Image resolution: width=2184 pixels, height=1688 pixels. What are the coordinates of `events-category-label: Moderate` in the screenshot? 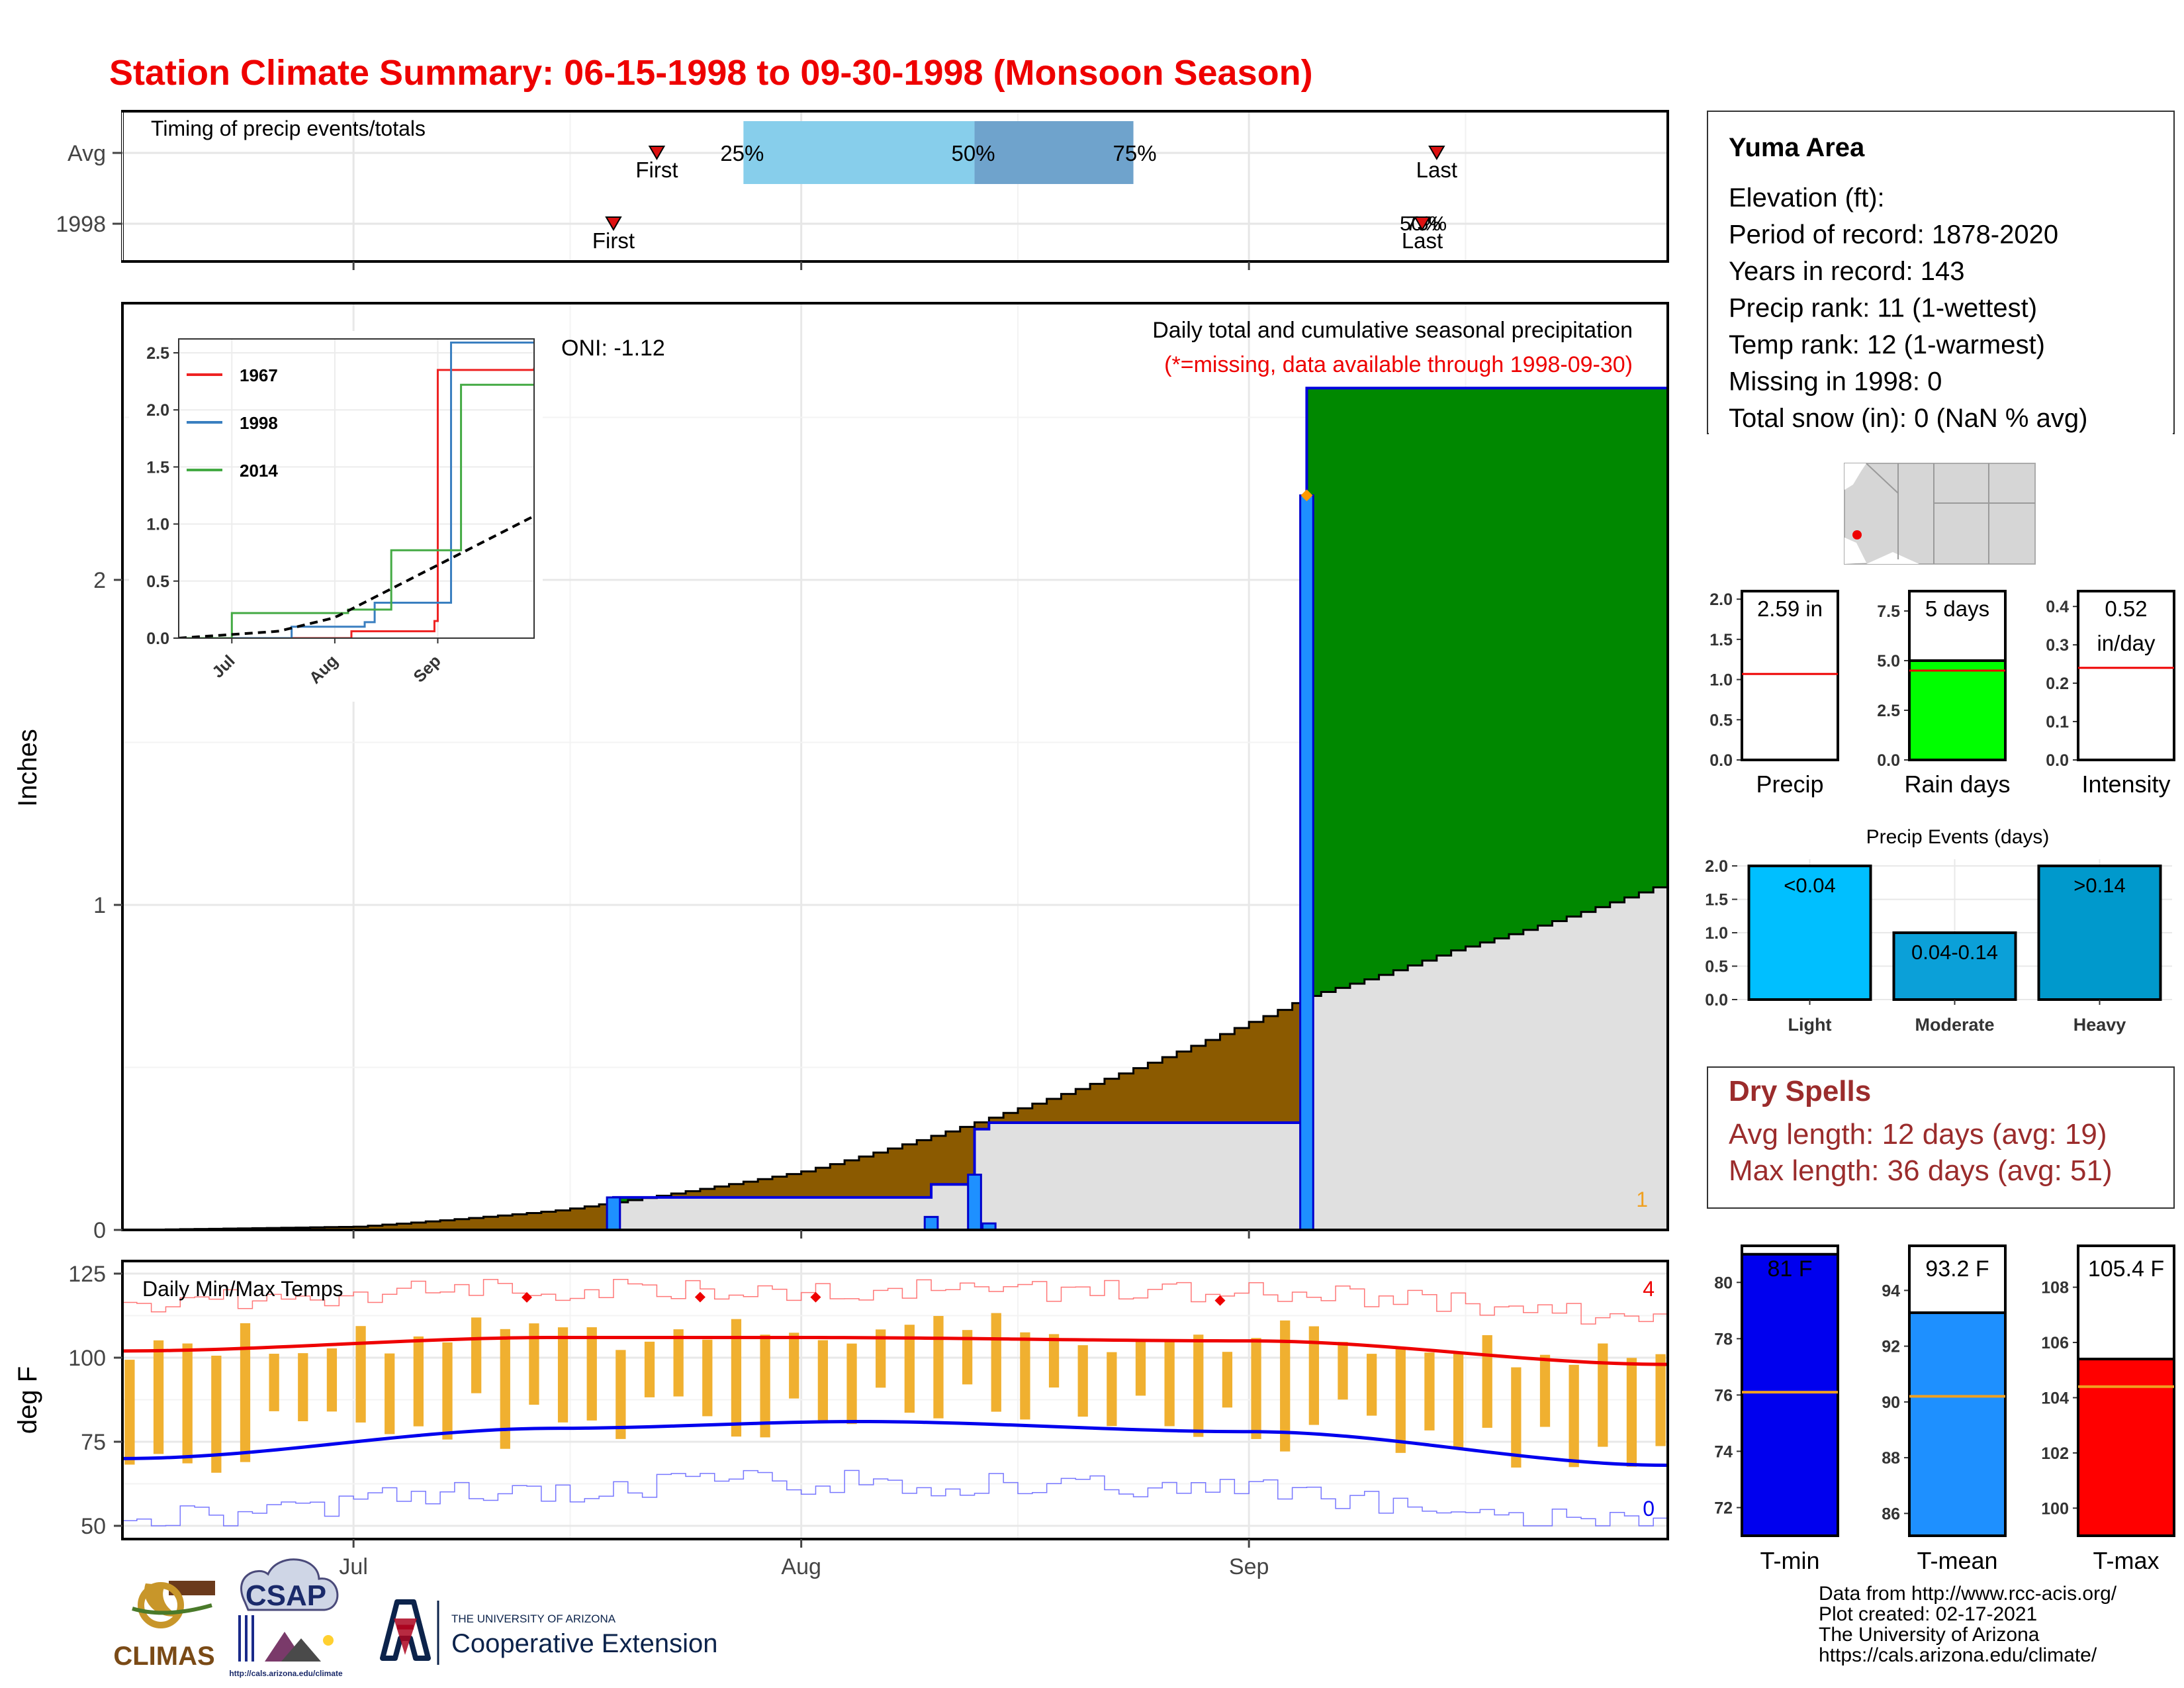 It's located at (1954, 1025).